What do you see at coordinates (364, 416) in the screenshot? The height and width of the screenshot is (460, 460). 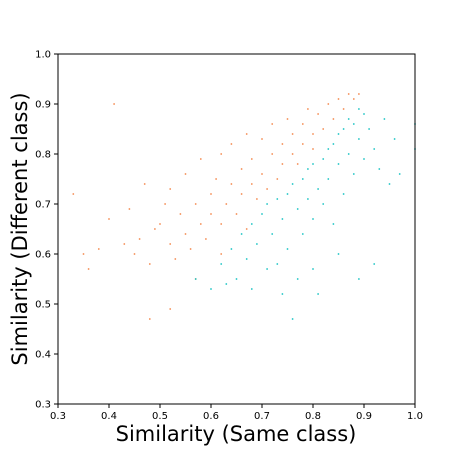 I see `x-tick-label: 0.9` at bounding box center [364, 416].